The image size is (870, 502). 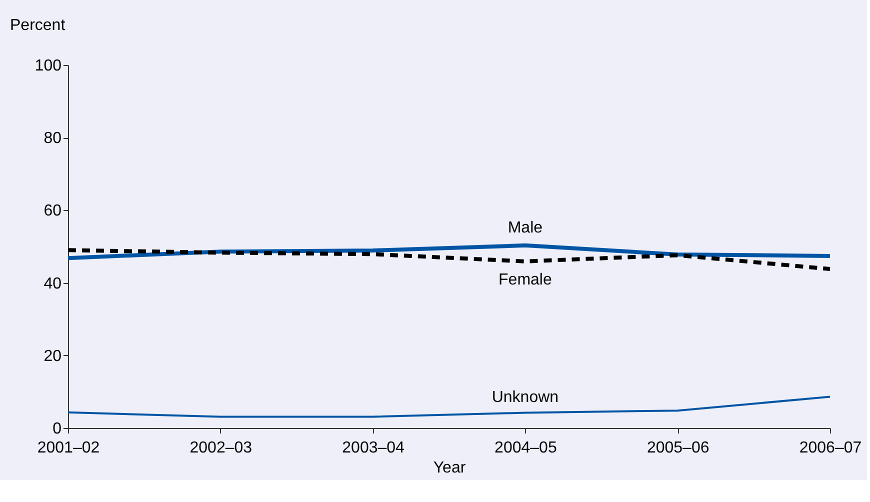 I want to click on x-tick-label: 2003–04, so click(x=373, y=448).